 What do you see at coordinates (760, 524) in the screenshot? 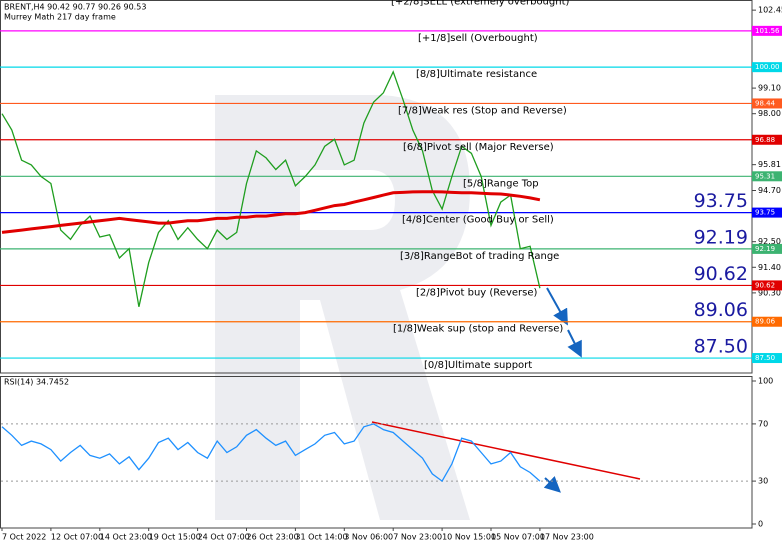
I see `y-tick-label: 0` at bounding box center [760, 524].